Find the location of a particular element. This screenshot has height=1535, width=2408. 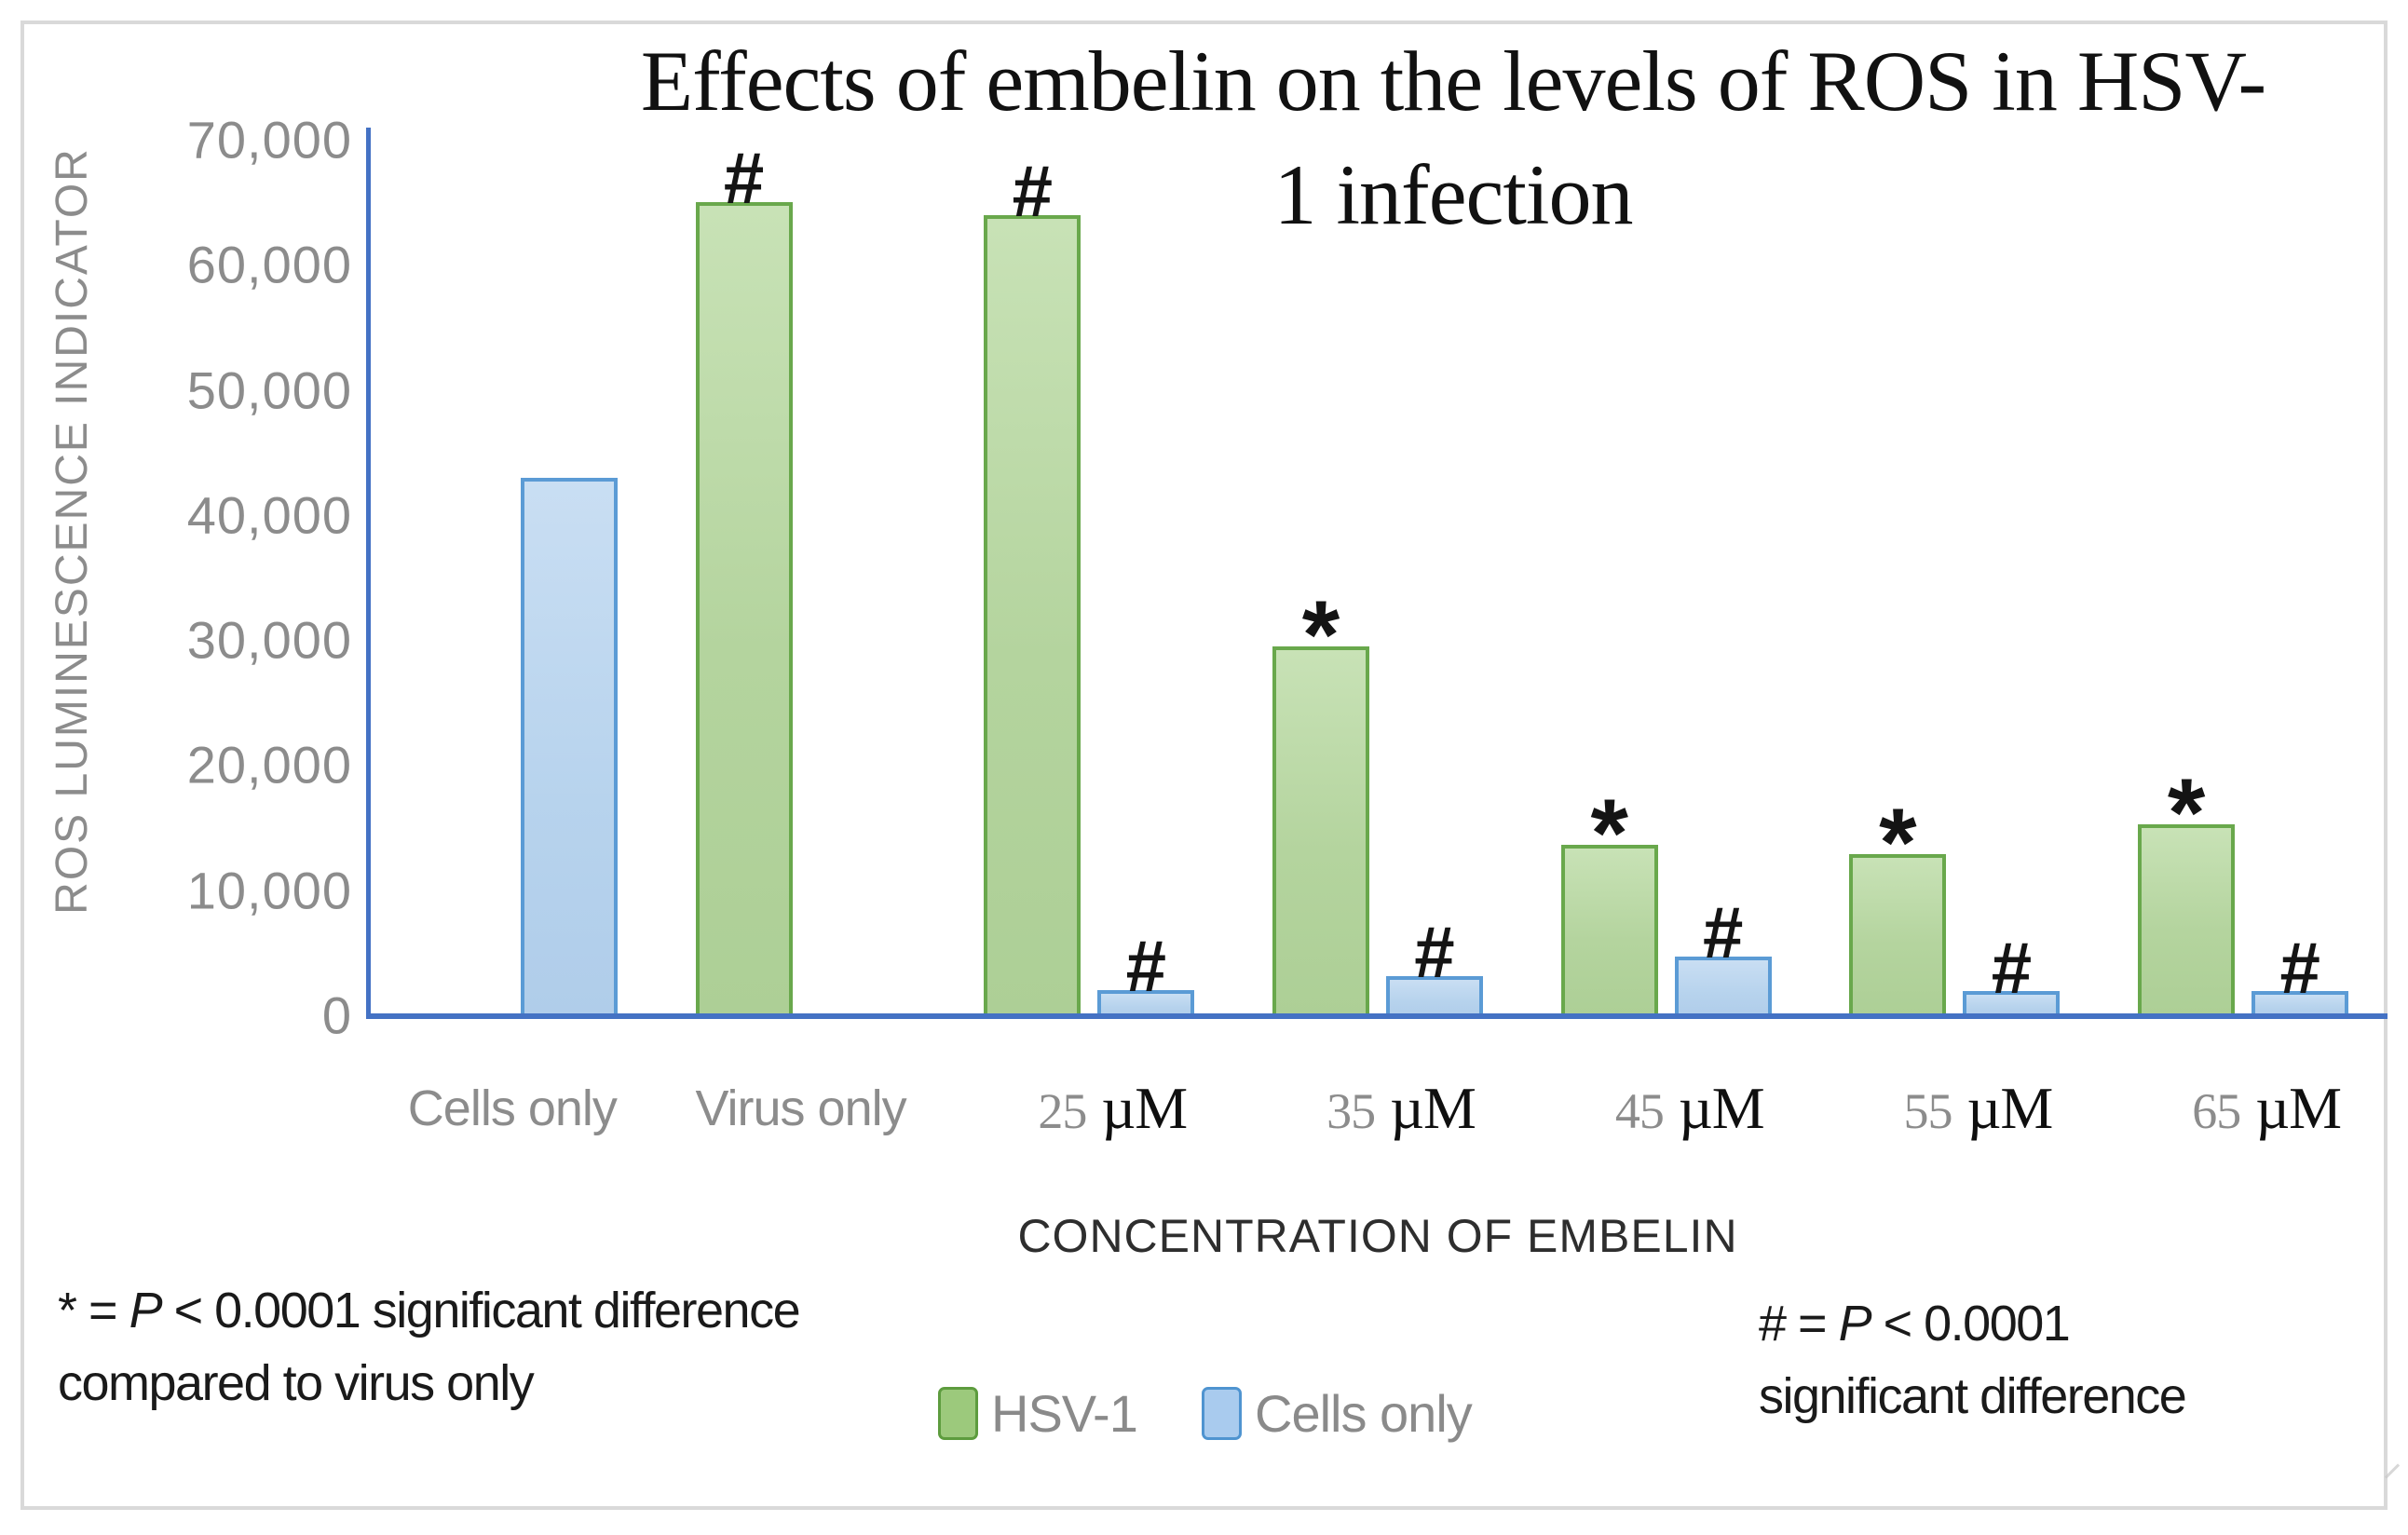

x-category-label: Cells only is located at coordinates (512, 1108).